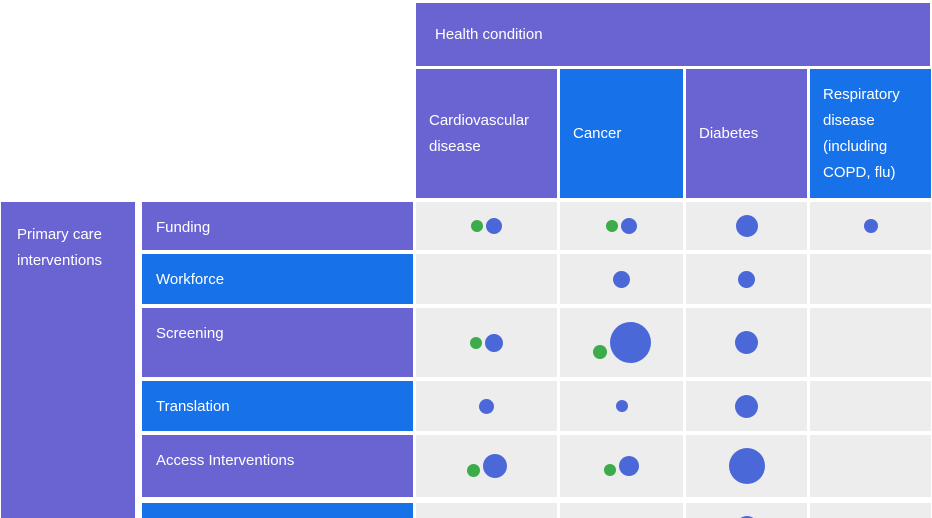 The image size is (932, 518). What do you see at coordinates (277, 342) in the screenshot?
I see `row-header-screening: Screening` at bounding box center [277, 342].